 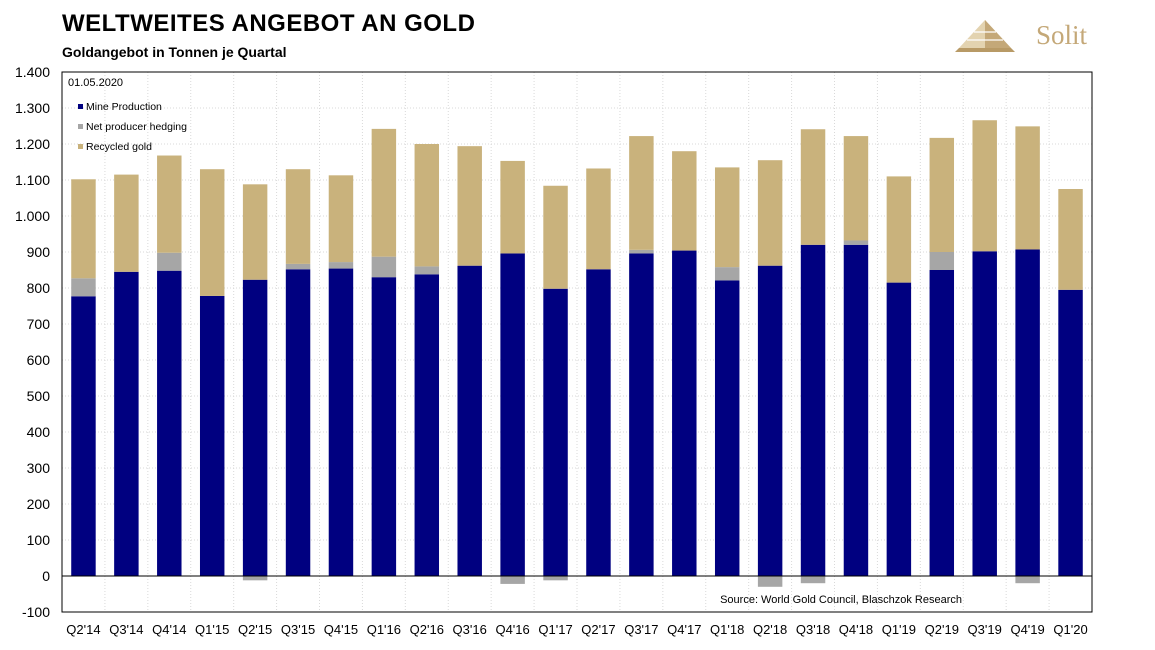 What do you see at coordinates (985, 629) in the screenshot?
I see `x-tick-label: Q3'19` at bounding box center [985, 629].